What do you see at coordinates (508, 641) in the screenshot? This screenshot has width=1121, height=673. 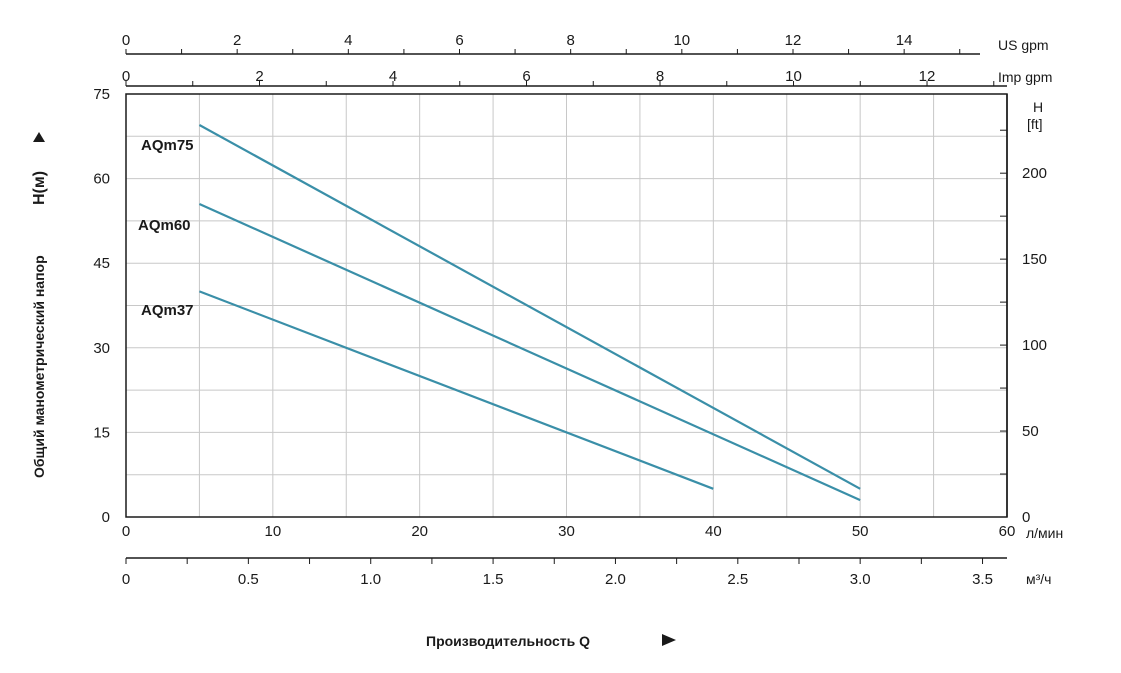 I see `x-axis-title: Производительность Q` at bounding box center [508, 641].